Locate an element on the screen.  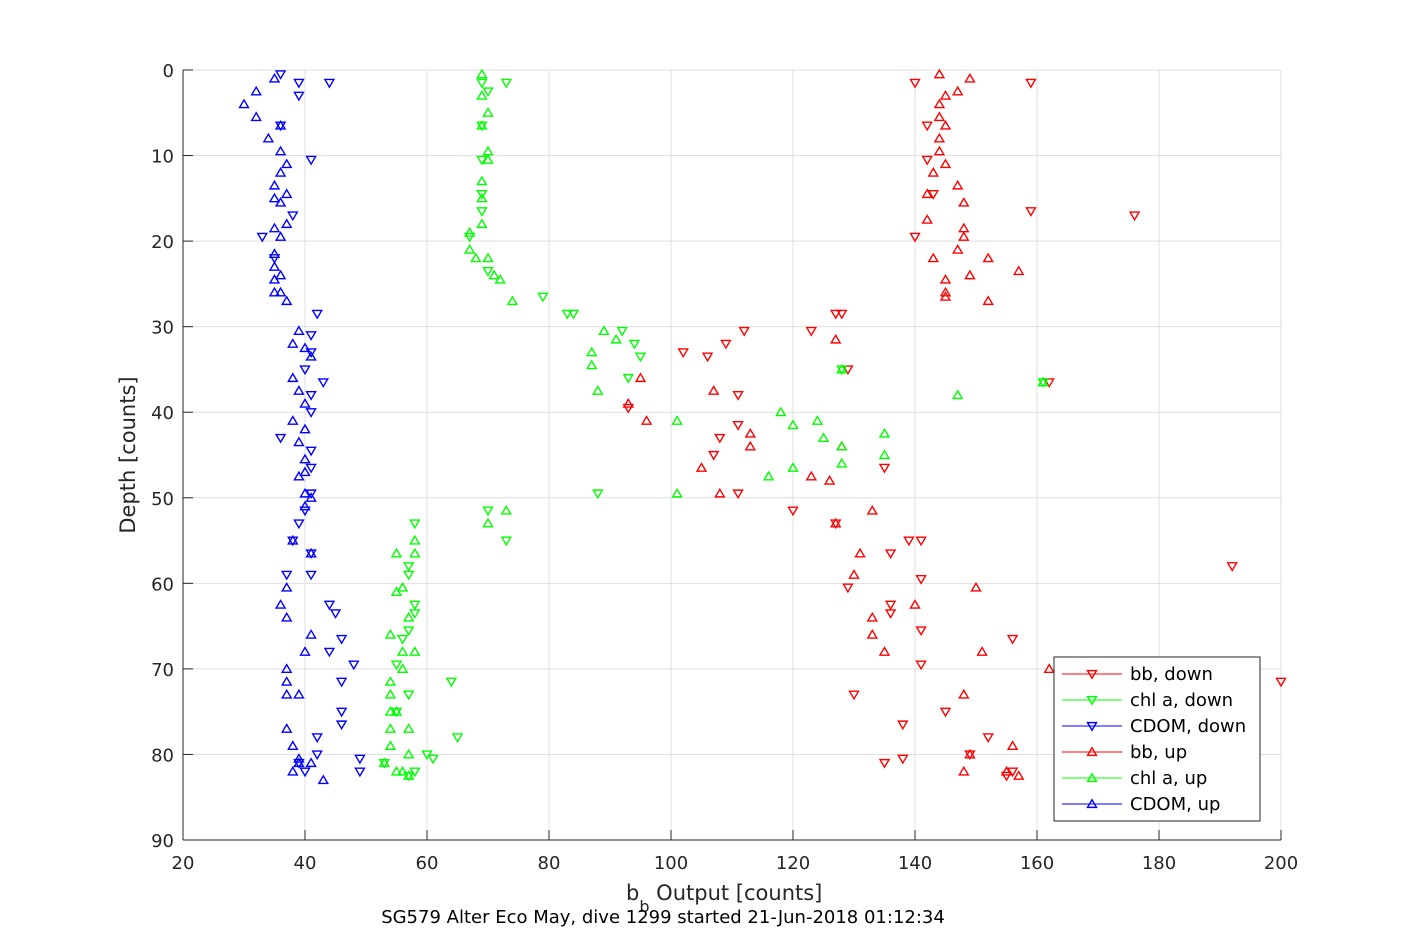
x-tick-label: 200 is located at coordinates (1281, 863).